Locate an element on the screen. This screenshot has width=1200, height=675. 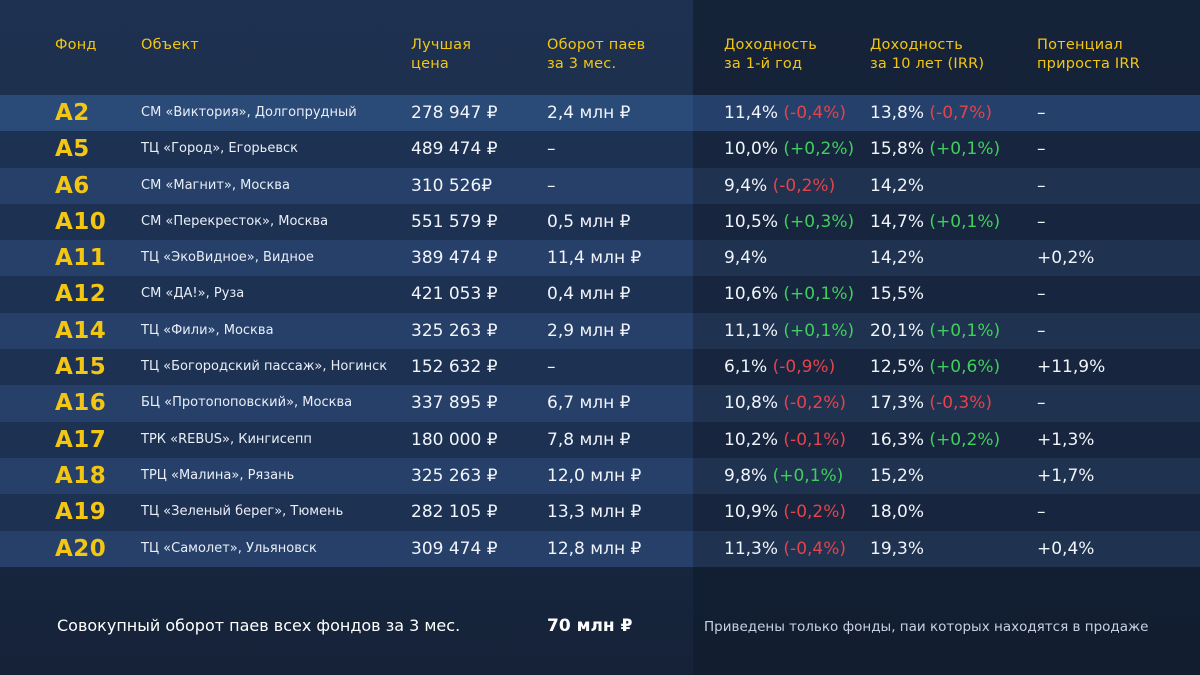
yield-10y: 15,8% (+0,1%) is located at coordinates (935, 149).